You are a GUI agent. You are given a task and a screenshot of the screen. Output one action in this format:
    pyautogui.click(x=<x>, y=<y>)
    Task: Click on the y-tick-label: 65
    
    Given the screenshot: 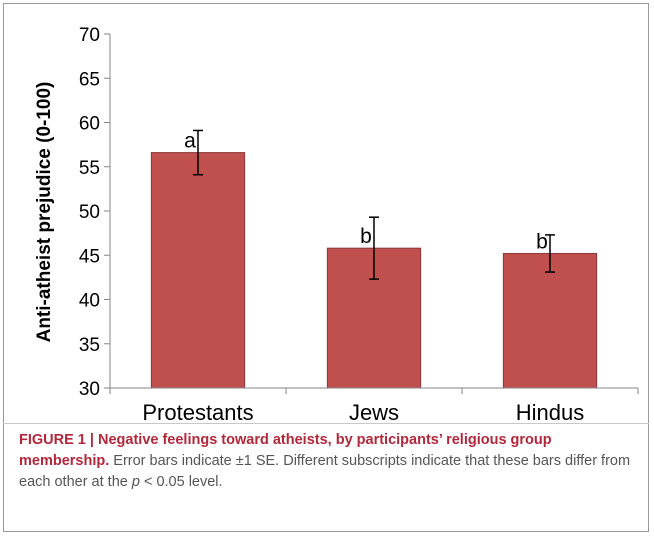 What is the action you would take?
    pyautogui.click(x=89, y=79)
    